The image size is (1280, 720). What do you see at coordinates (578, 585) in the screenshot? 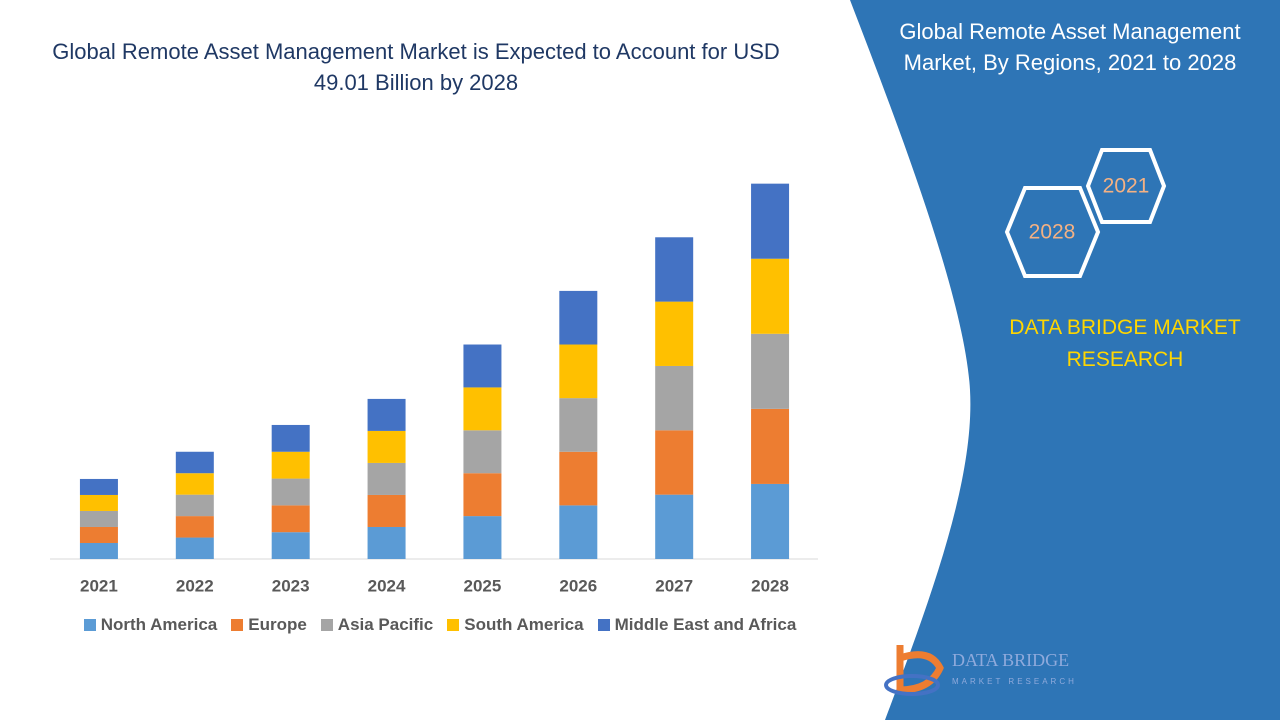
I see `x-tick-label: 2026` at bounding box center [578, 585].